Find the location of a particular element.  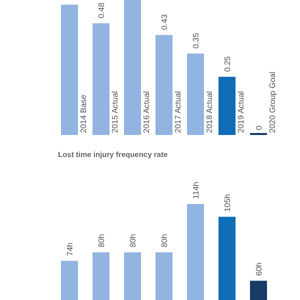

data-label: 0.25 is located at coordinates (227, 64).